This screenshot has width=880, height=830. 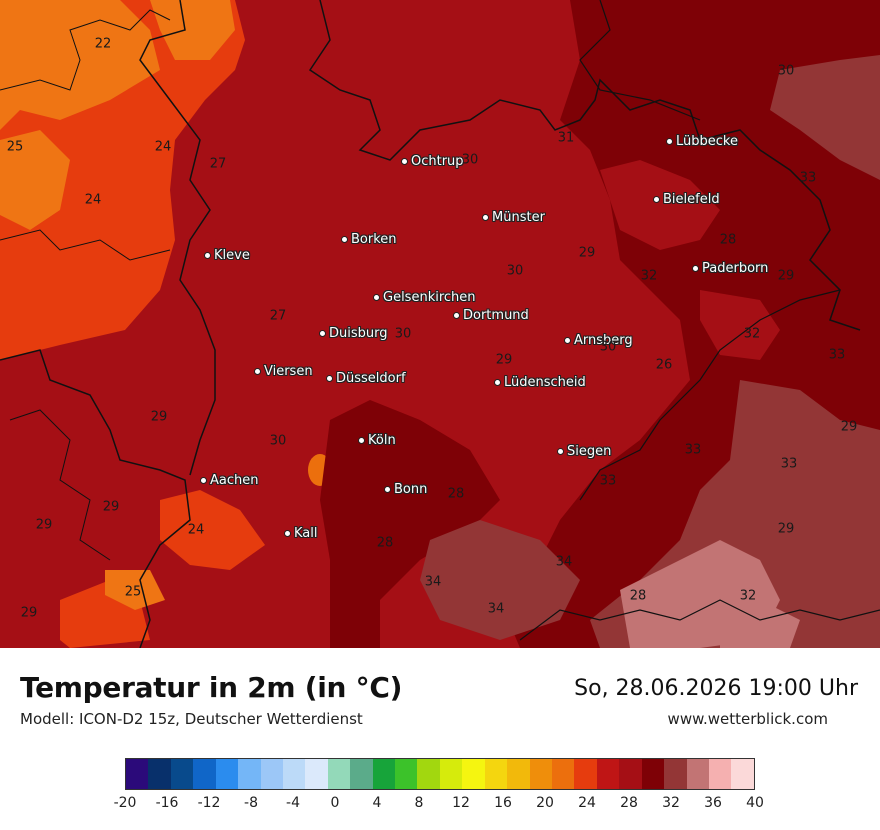 I want to click on city-viersen: Viersen, so click(x=283, y=370).